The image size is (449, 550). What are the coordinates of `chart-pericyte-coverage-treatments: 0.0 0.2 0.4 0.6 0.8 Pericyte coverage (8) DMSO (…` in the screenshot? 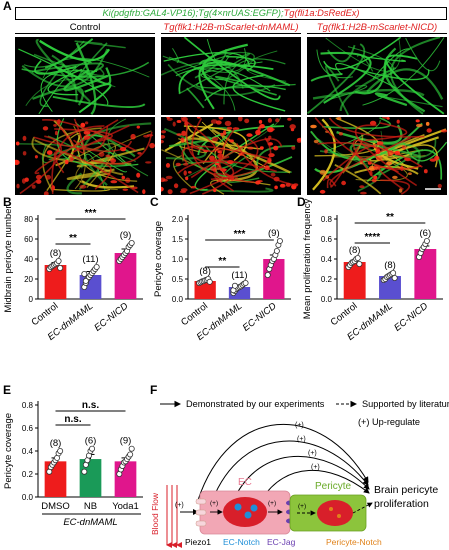 It's located at (73, 464).